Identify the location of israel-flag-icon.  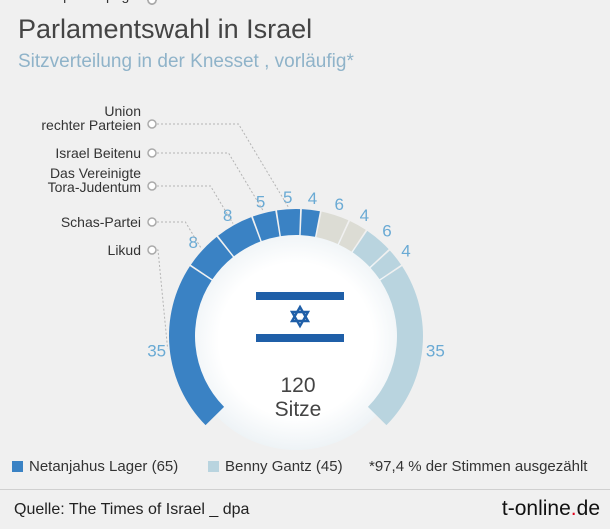
(300, 317).